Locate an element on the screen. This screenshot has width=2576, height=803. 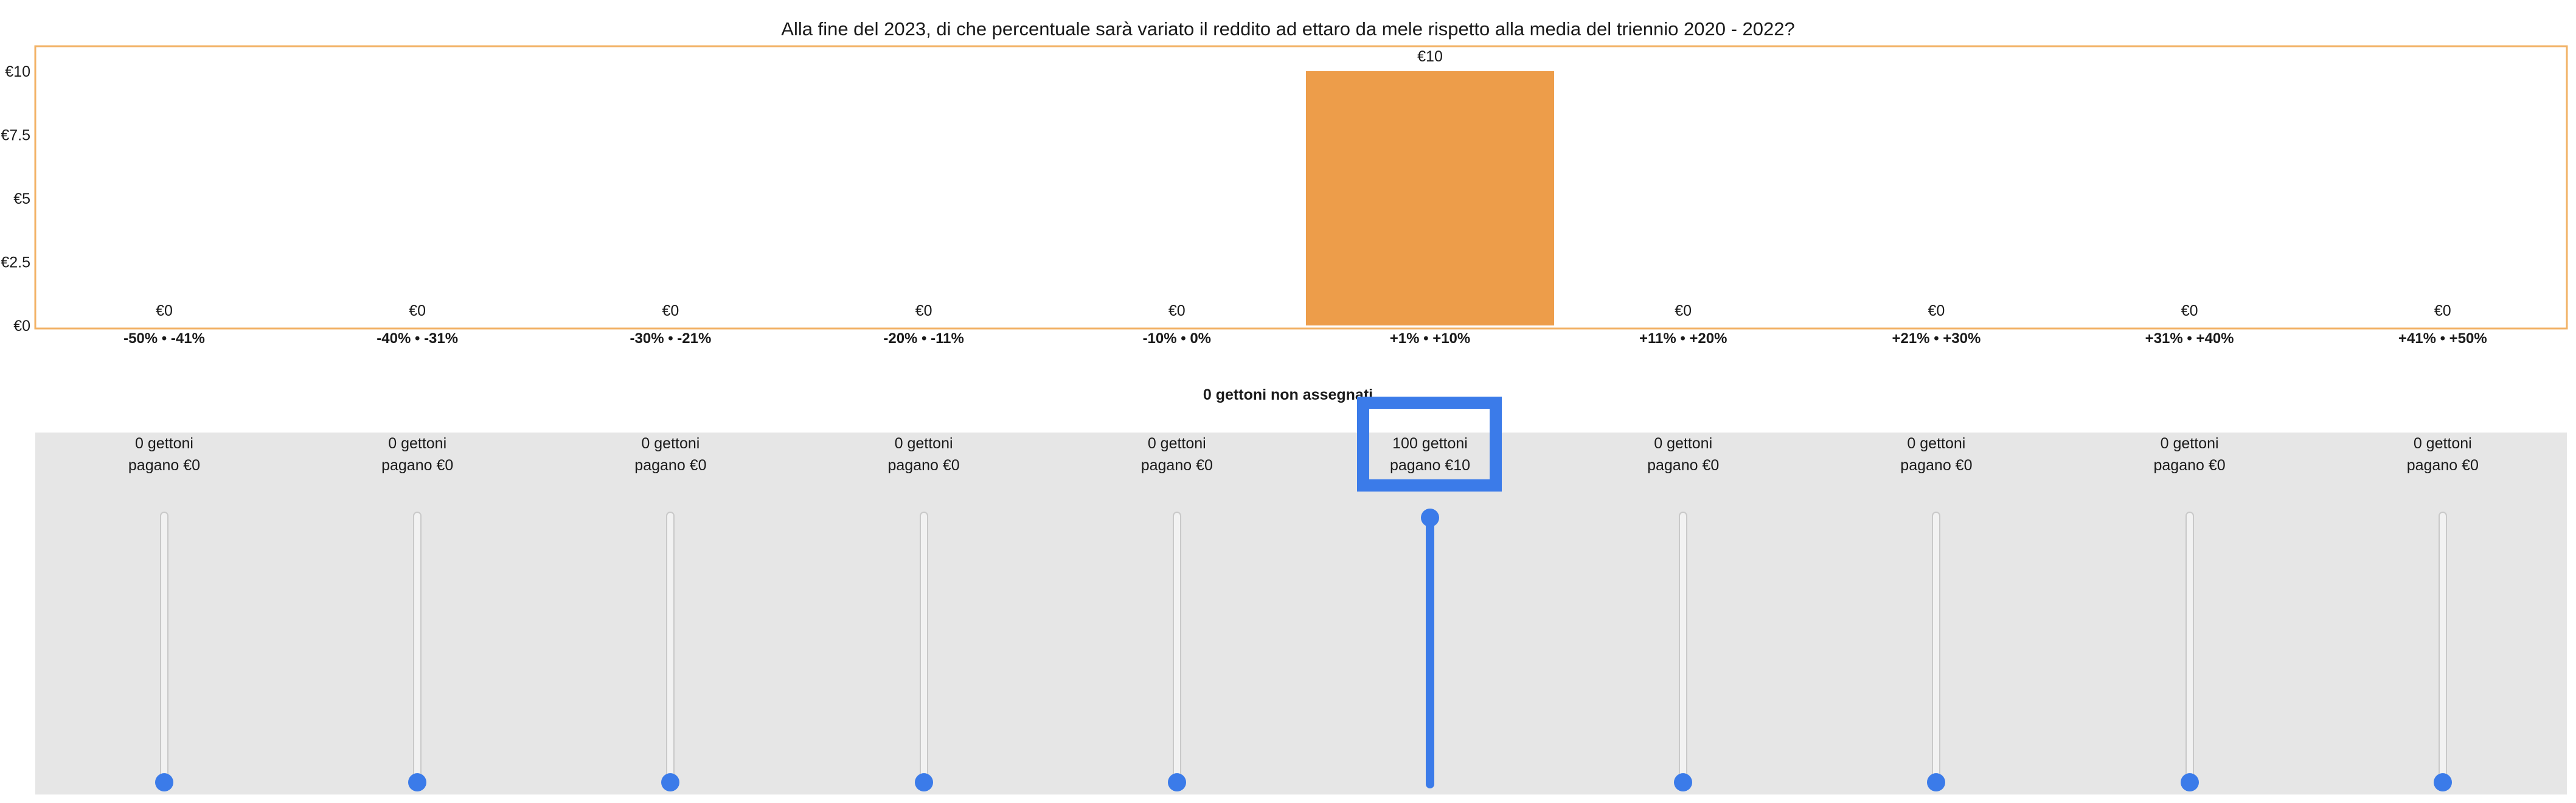
tokens-count: 100 gettoni is located at coordinates (1430, 443).